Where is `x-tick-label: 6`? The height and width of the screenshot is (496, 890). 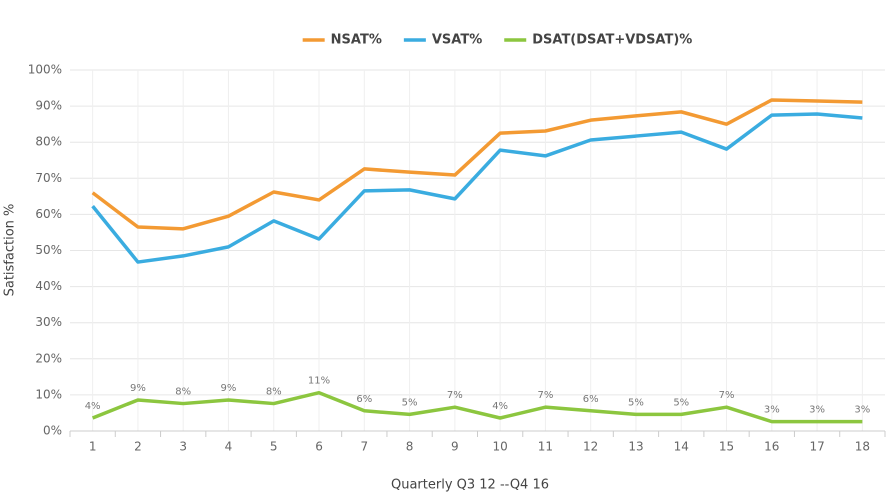
x-tick-label: 6 is located at coordinates (319, 447).